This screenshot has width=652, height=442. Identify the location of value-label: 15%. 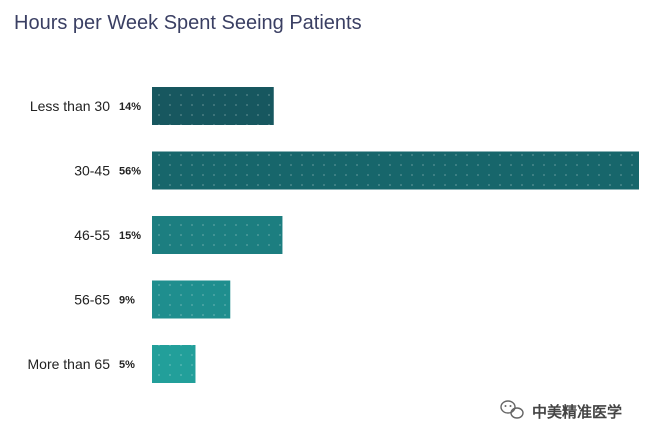
(130, 236).